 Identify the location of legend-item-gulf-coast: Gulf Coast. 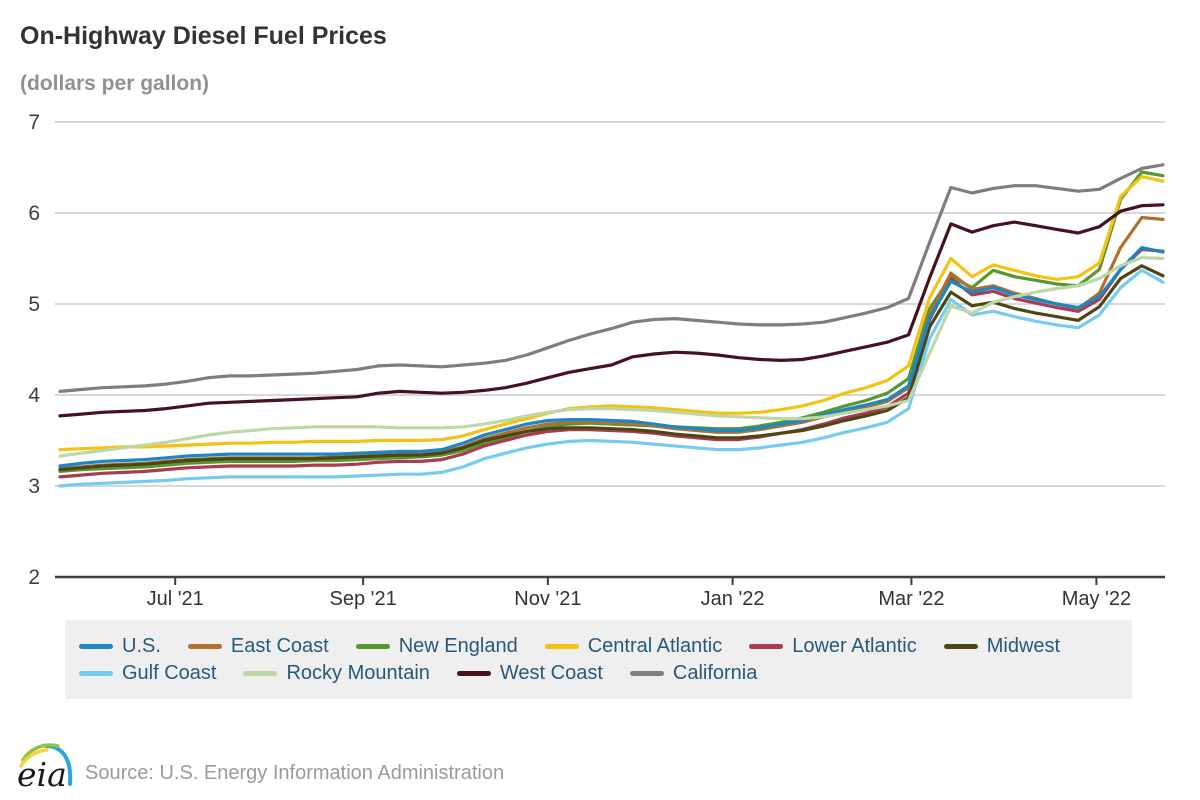
(147, 673).